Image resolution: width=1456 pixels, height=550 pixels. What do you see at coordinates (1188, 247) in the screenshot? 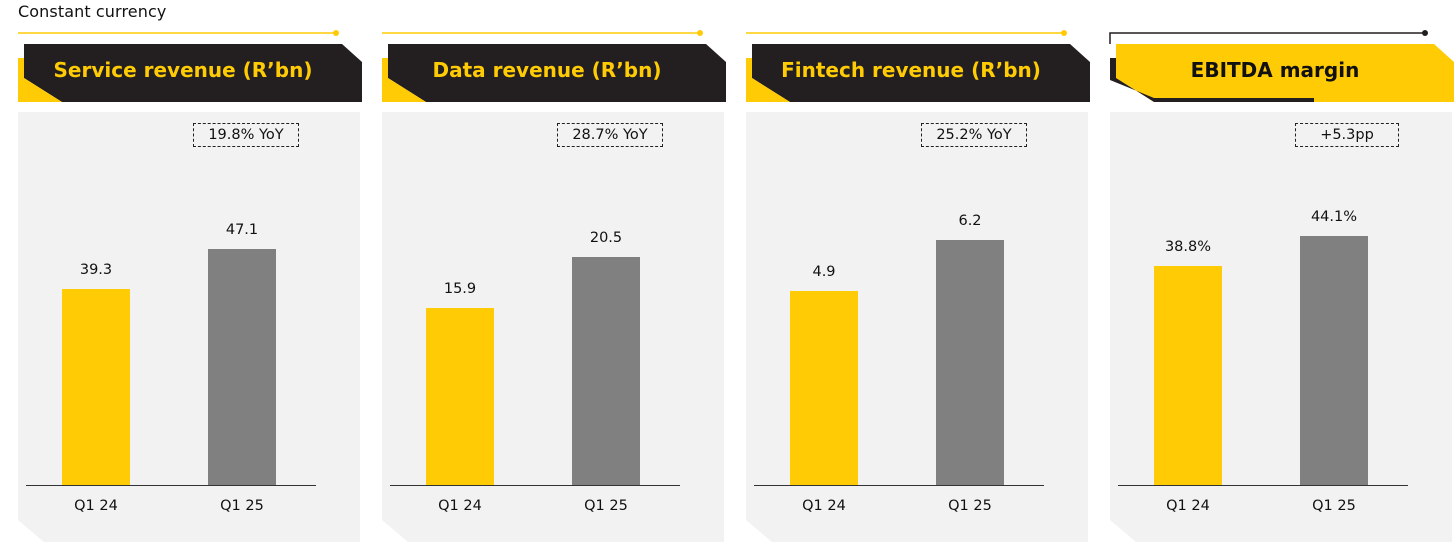
I see `bar-value-label-q1-24: 38.8%` at bounding box center [1188, 247].